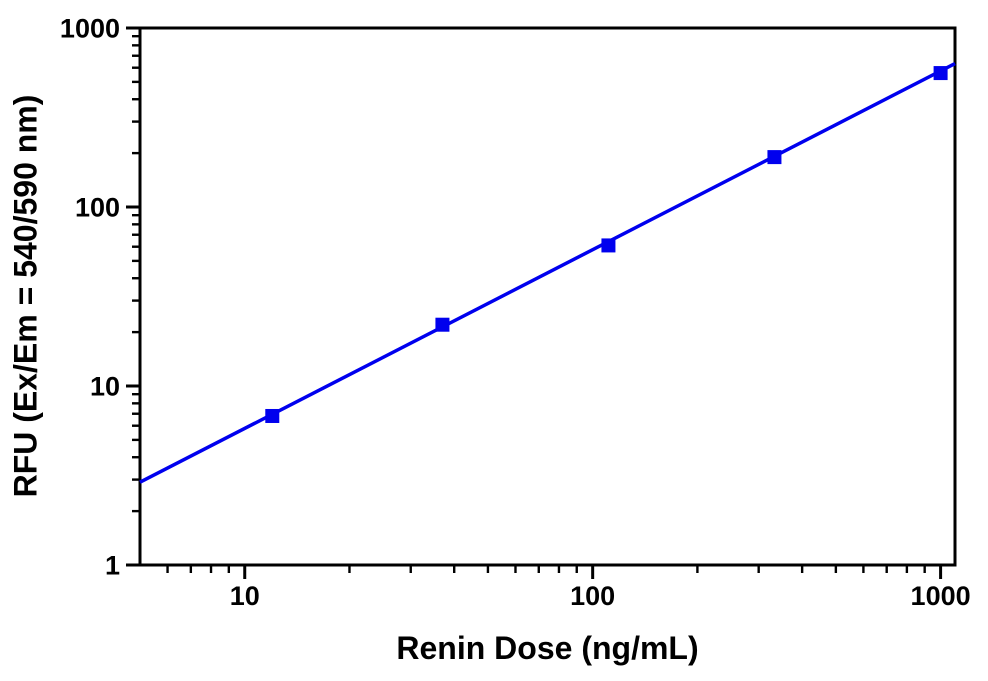 This screenshot has height=681, width=988. Describe the element at coordinates (90, 29) in the screenshot. I see `y-tick-label: 1000` at that location.